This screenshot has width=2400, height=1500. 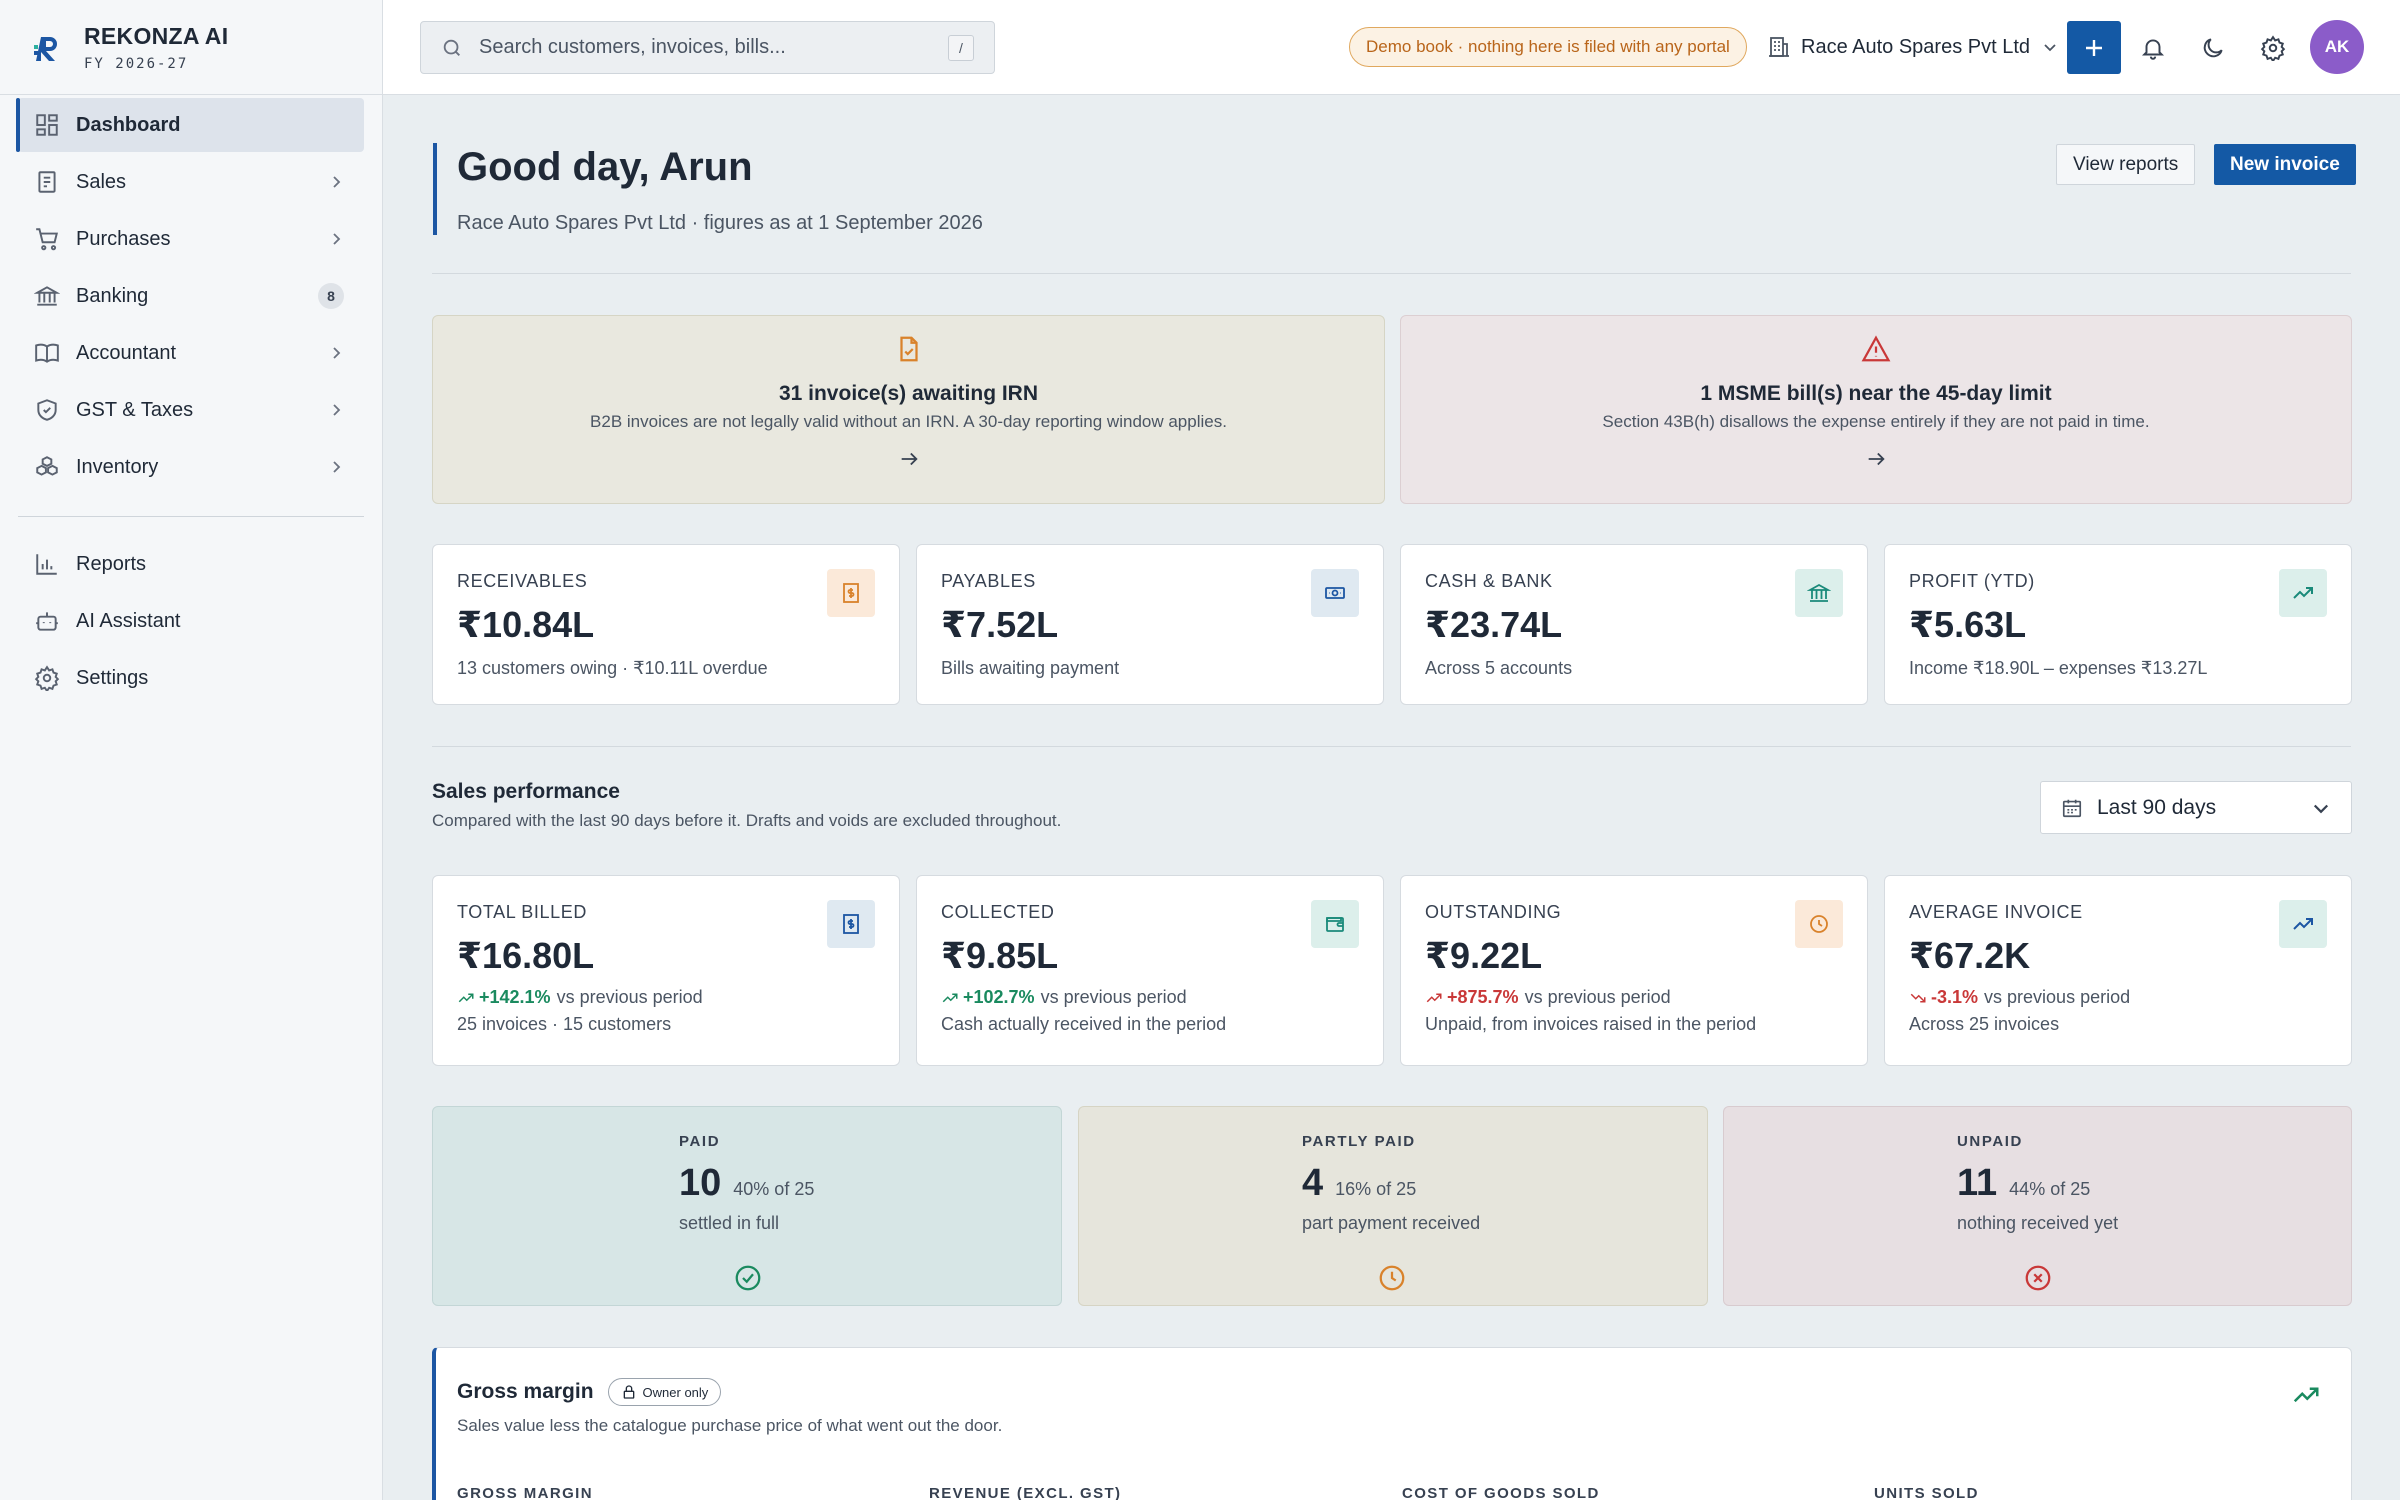 What do you see at coordinates (1335, 924) in the screenshot?
I see `wallet-icon` at bounding box center [1335, 924].